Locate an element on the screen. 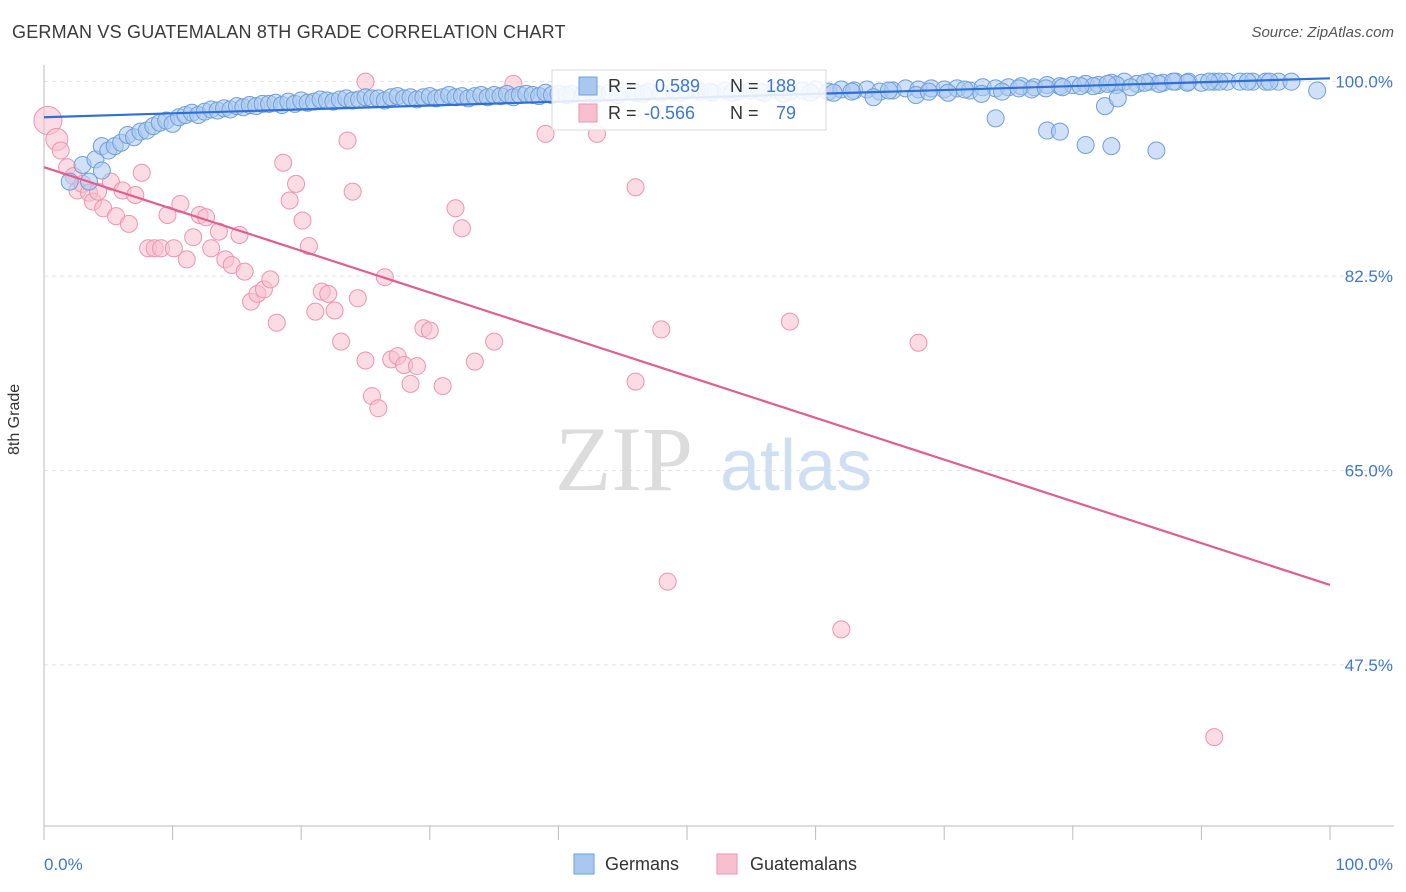  germans-r-value: 0.589 is located at coordinates (677, 86).